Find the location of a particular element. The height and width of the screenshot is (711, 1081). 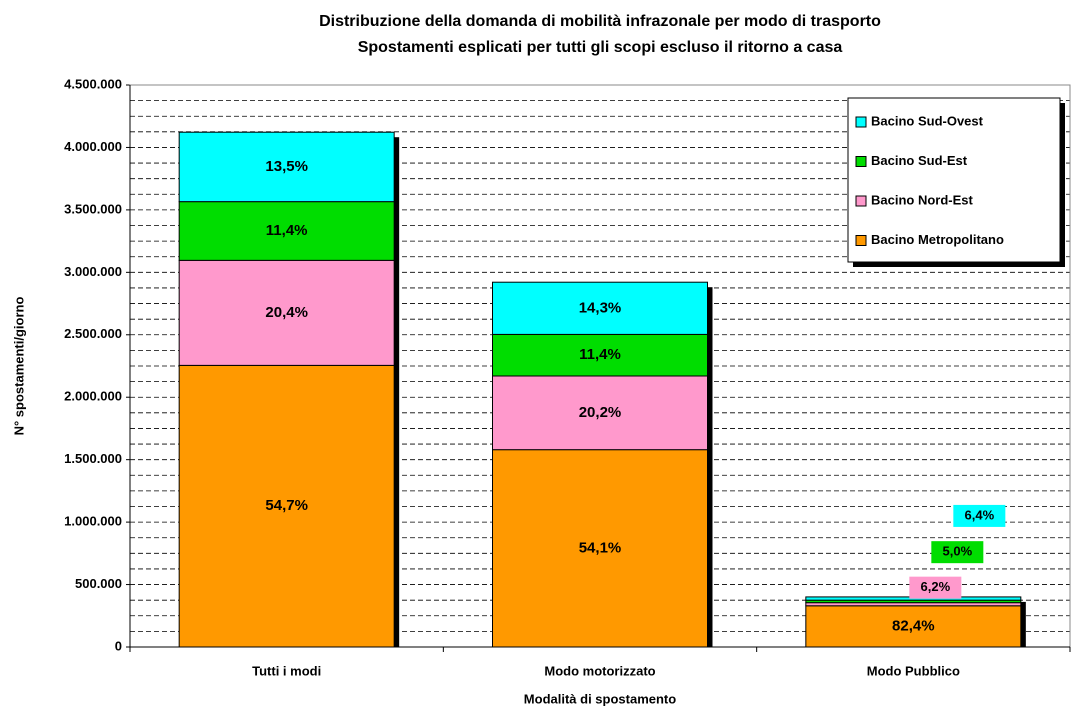

data-label: 14,3% is located at coordinates (600, 307).